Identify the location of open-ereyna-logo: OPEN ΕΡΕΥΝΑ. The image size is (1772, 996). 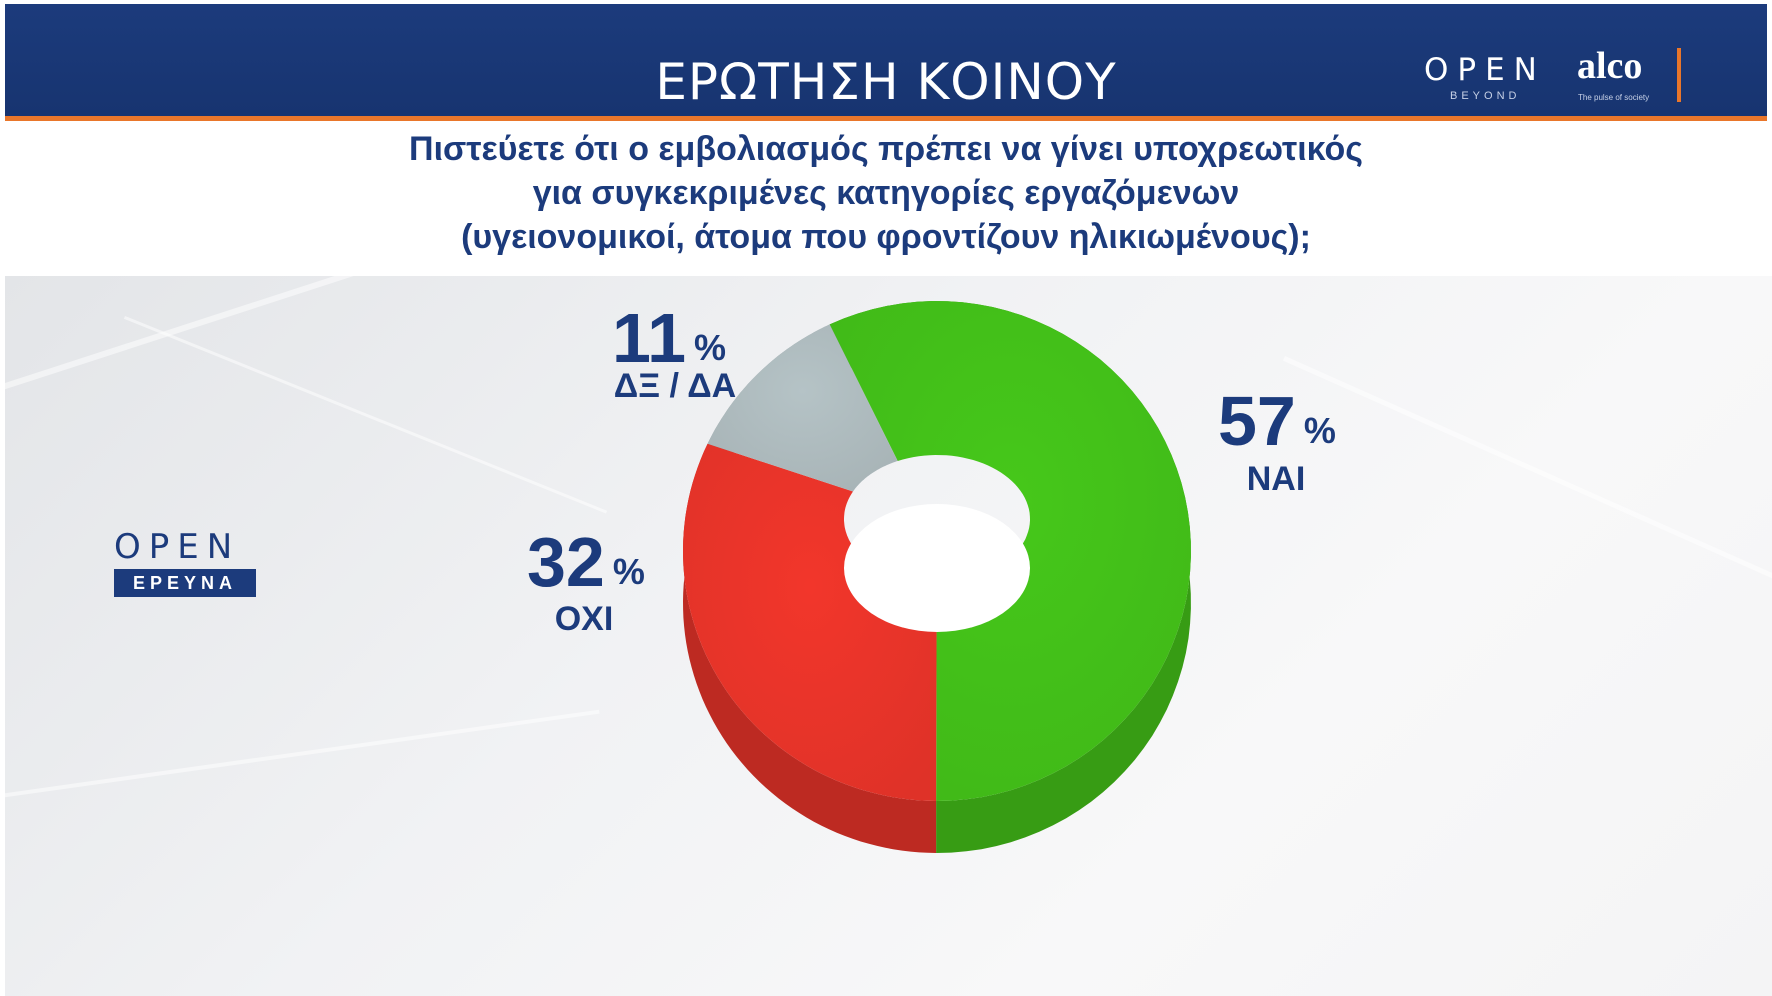
(185, 562).